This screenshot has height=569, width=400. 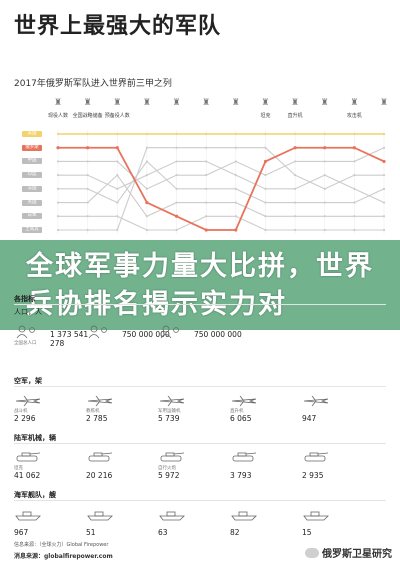 I want to click on row-label: 人口，人, so click(x=28, y=312).